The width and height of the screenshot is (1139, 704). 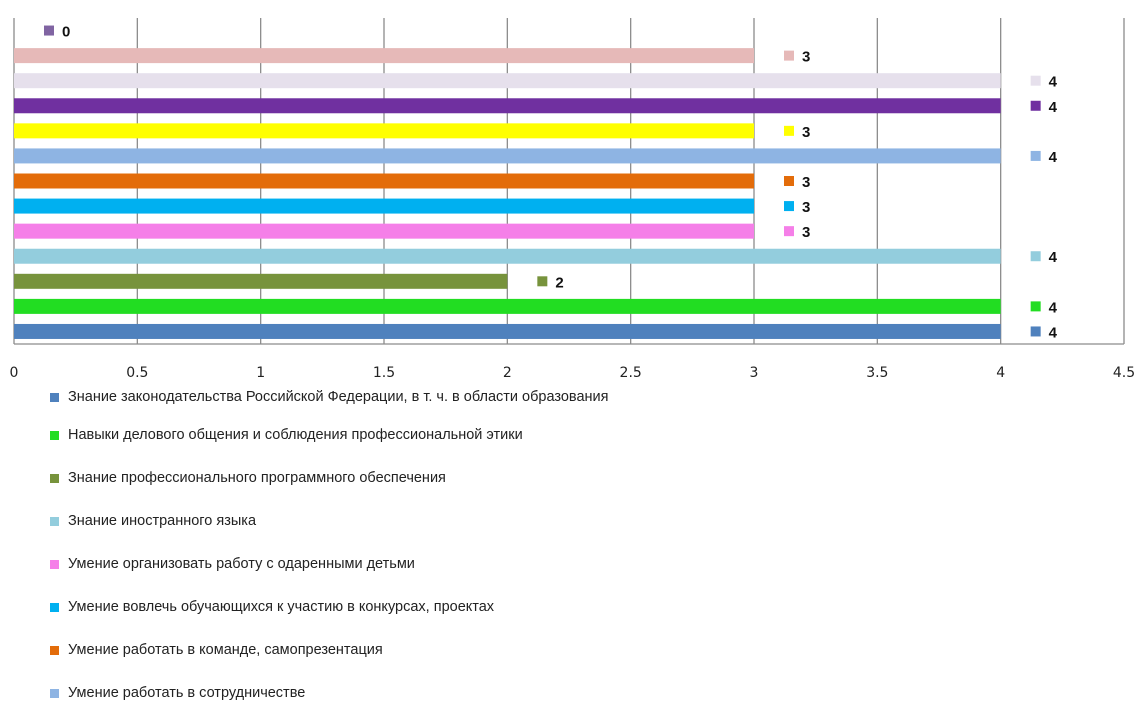 I want to click on legend-label: Умение работать в сотрудничестве, so click(x=187, y=693).